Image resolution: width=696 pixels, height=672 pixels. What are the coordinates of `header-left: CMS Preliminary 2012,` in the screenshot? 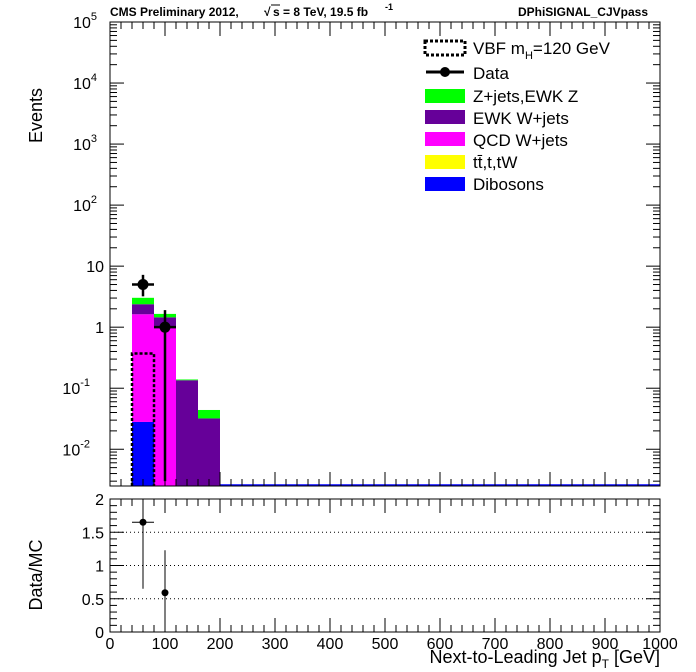 It's located at (174, 12).